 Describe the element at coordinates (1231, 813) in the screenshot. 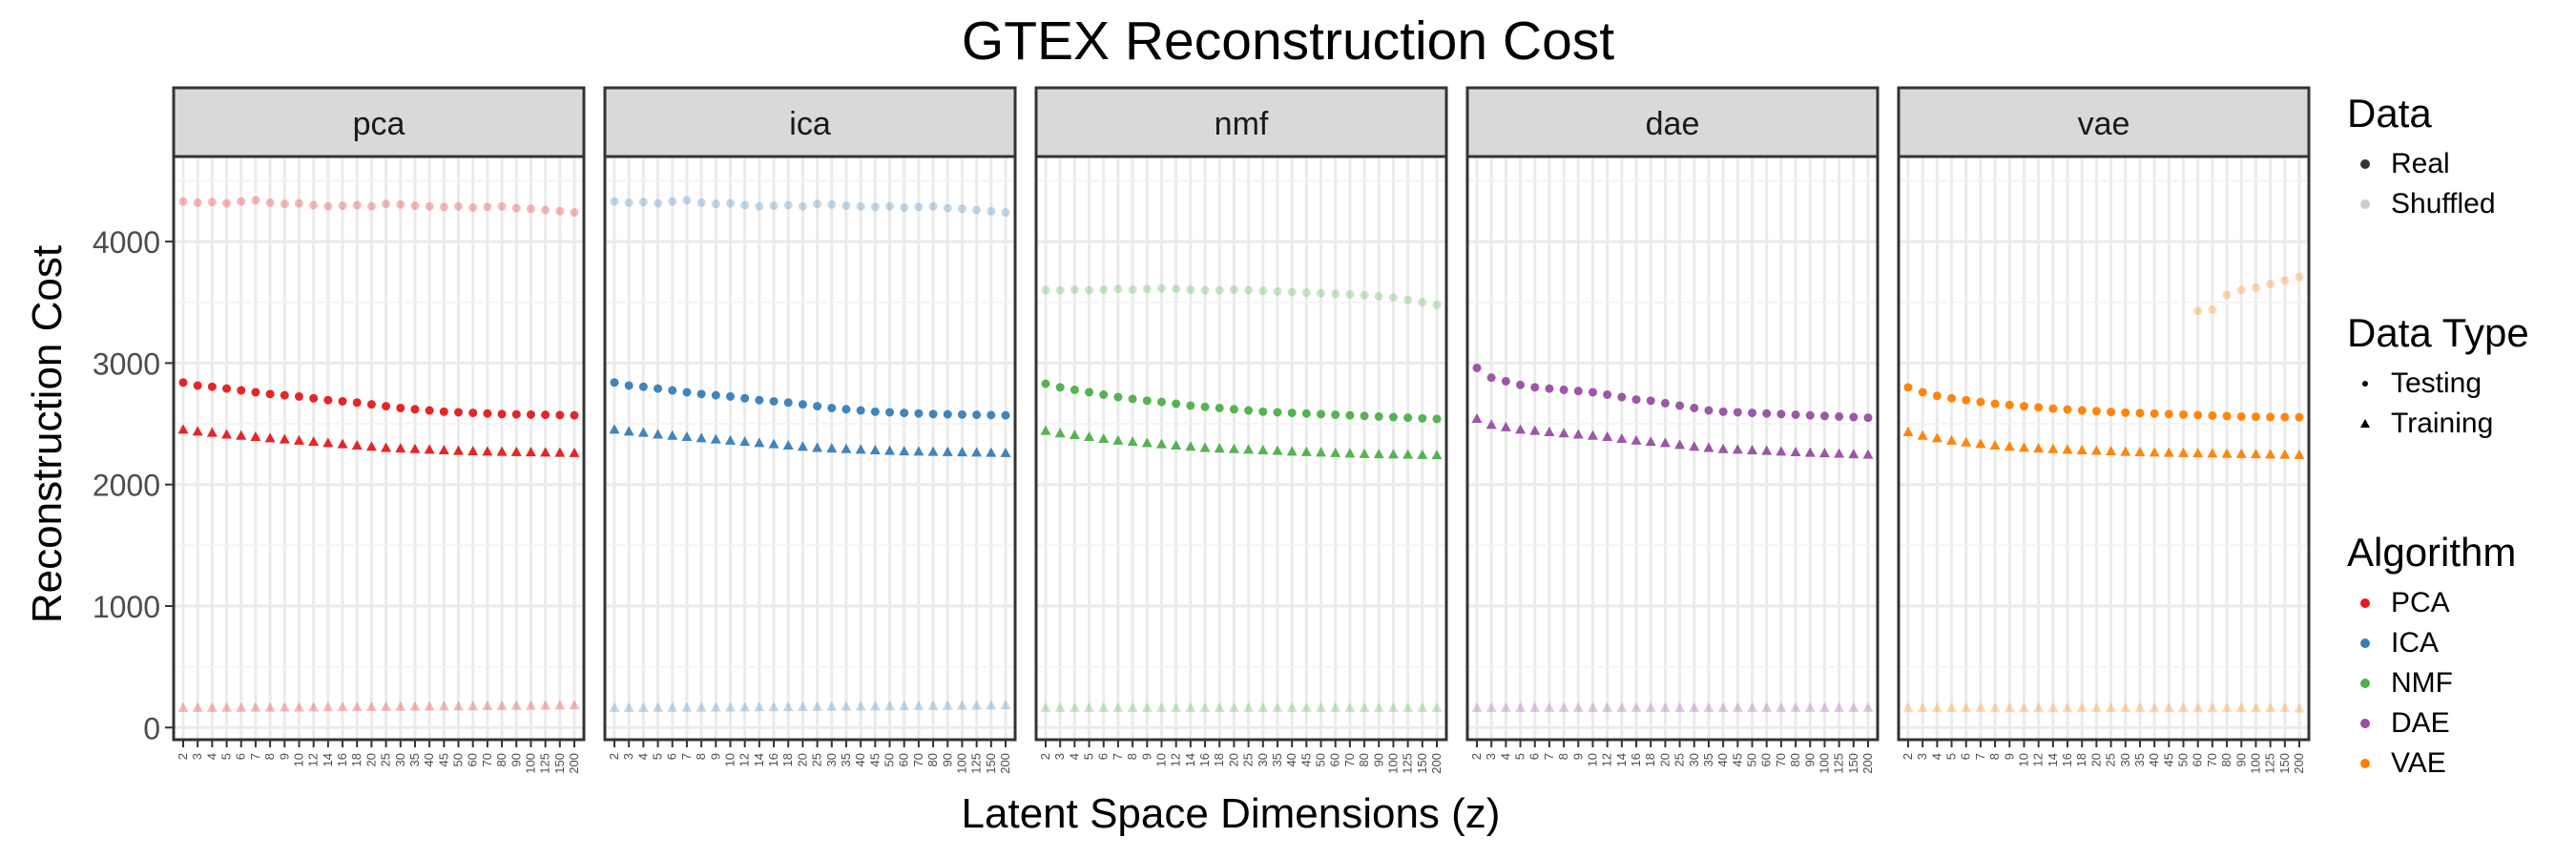

I see `x-axis-title: Latent Space Dimensions (z)` at that location.